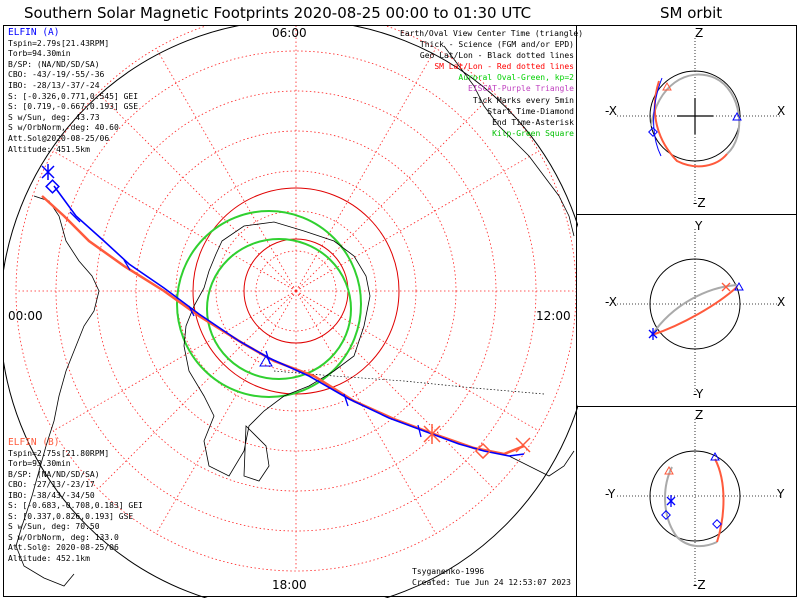  What do you see at coordinates (49, 558) in the screenshot?
I see `elfin-b-line: Altitude: 452.1km` at bounding box center [49, 558].